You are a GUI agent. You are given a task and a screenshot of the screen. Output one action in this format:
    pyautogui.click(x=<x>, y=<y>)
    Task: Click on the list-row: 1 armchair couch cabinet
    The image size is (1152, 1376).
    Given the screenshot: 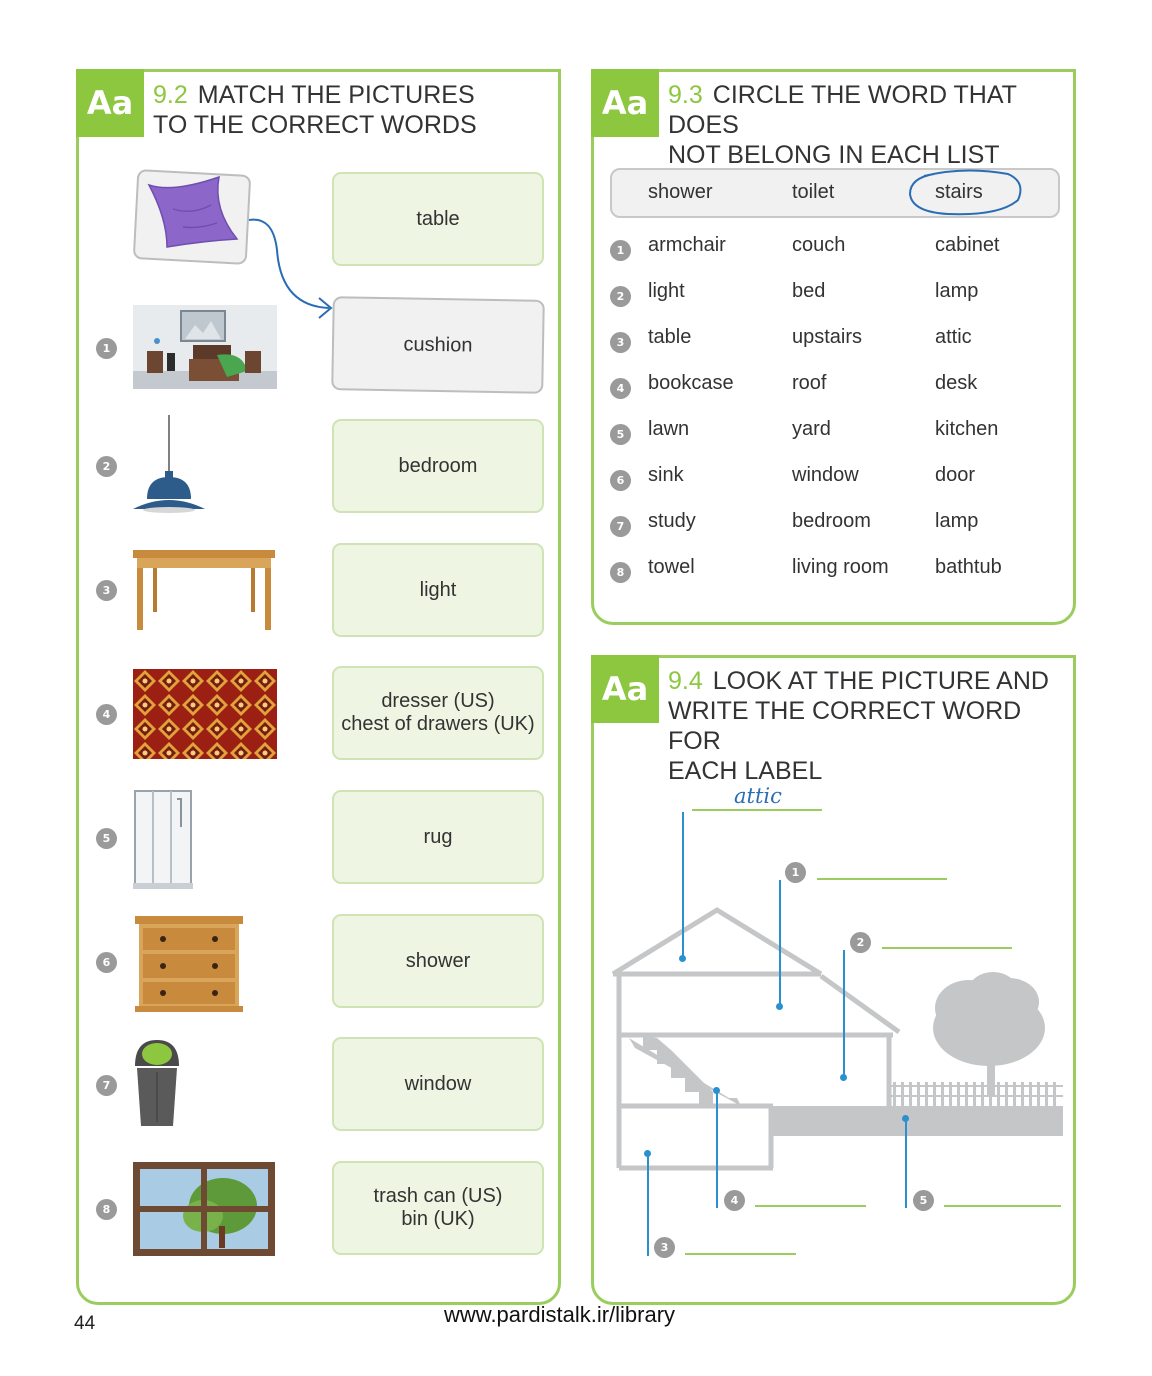 What is the action you would take?
    pyautogui.click(x=834, y=245)
    